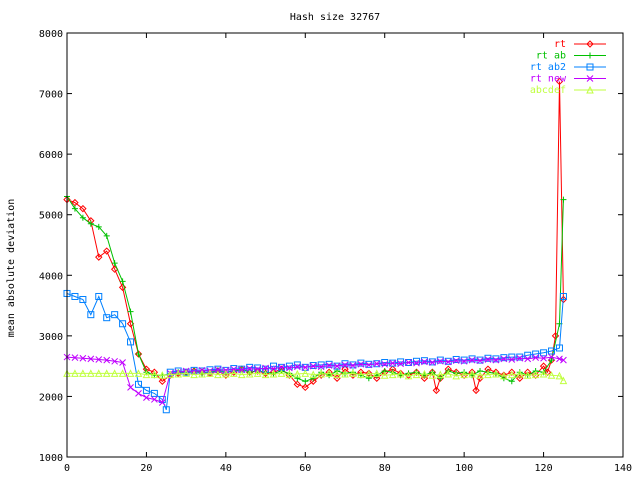  Describe the element at coordinates (11, 268) in the screenshot. I see `y-axis-label: mean absolute deviation` at that location.